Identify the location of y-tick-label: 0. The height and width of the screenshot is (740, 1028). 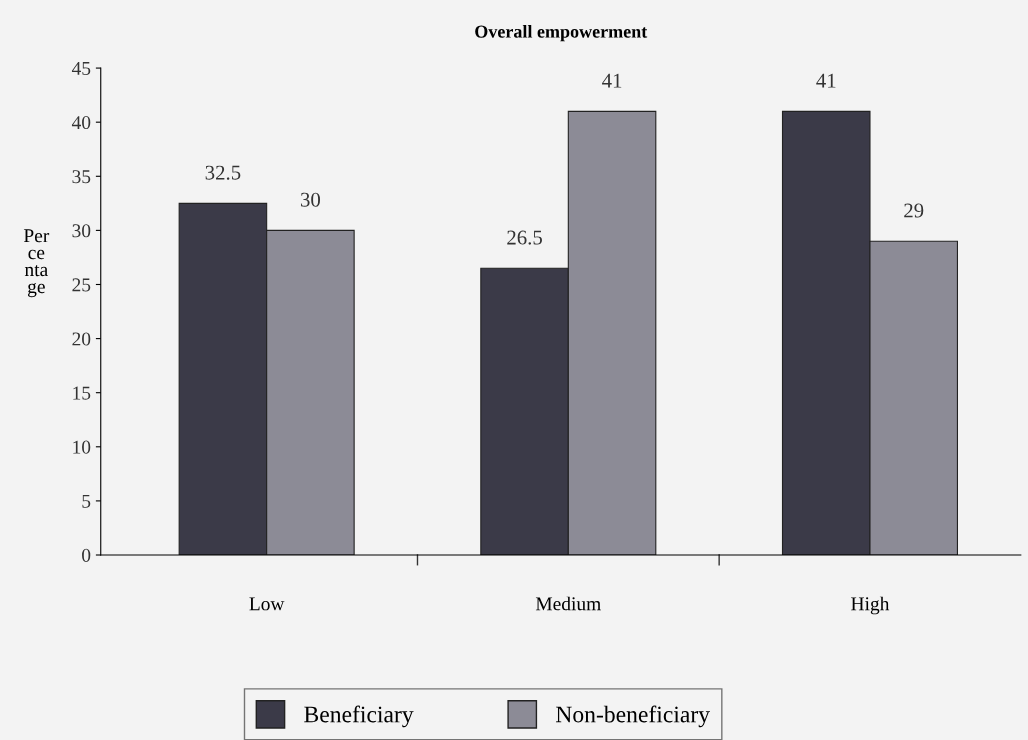
(86, 555).